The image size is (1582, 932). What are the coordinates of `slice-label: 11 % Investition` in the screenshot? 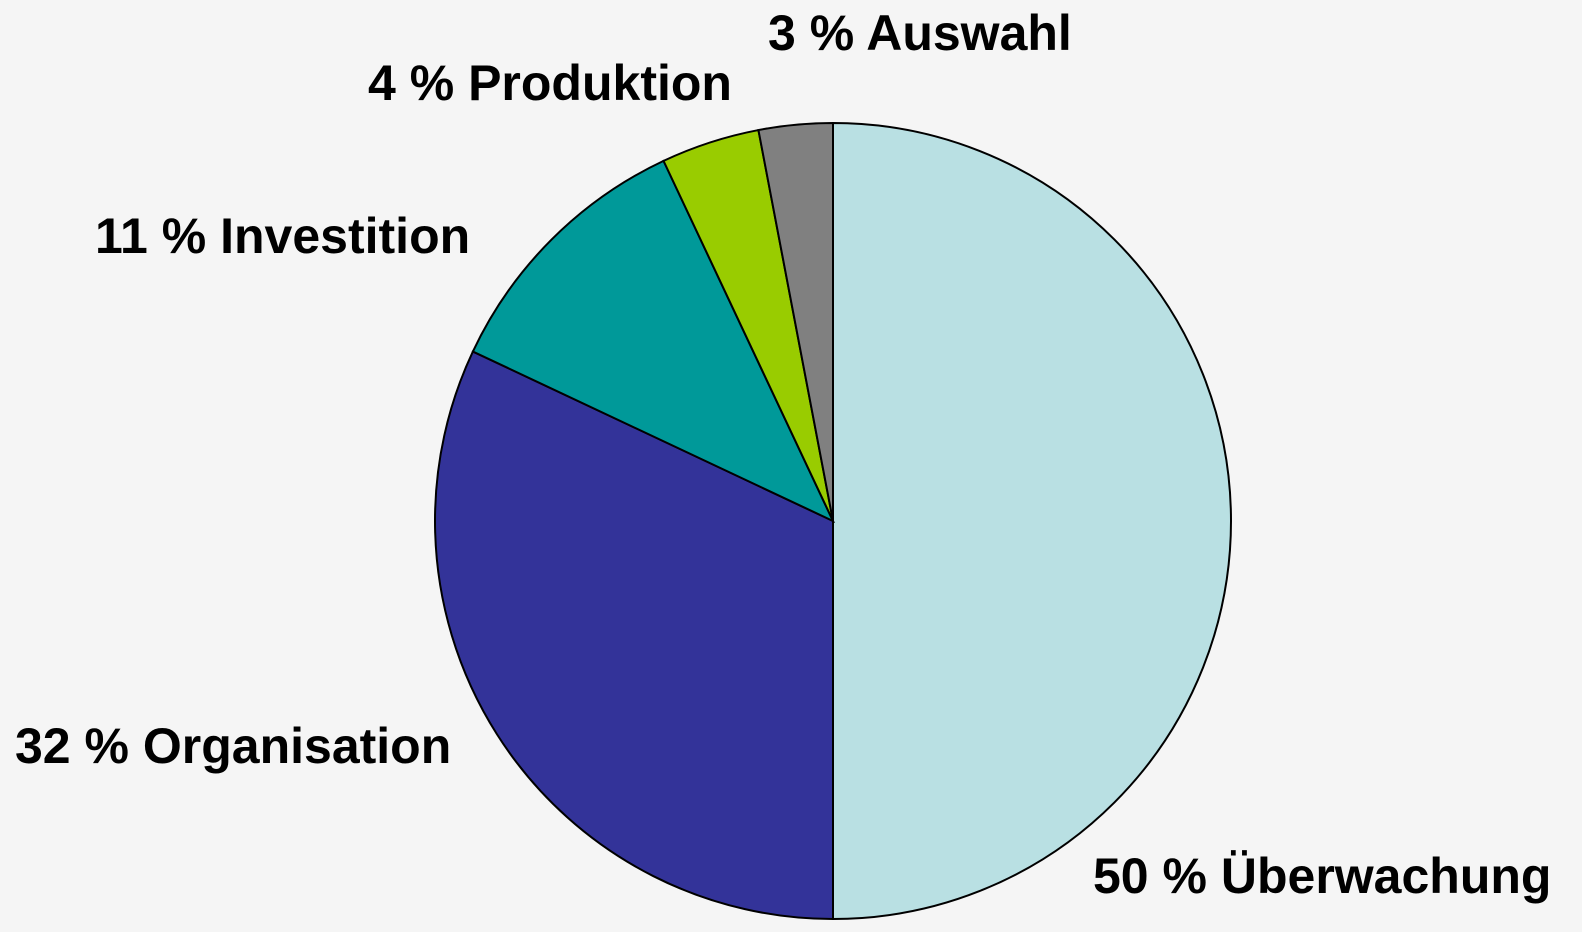 It's located at (282, 236).